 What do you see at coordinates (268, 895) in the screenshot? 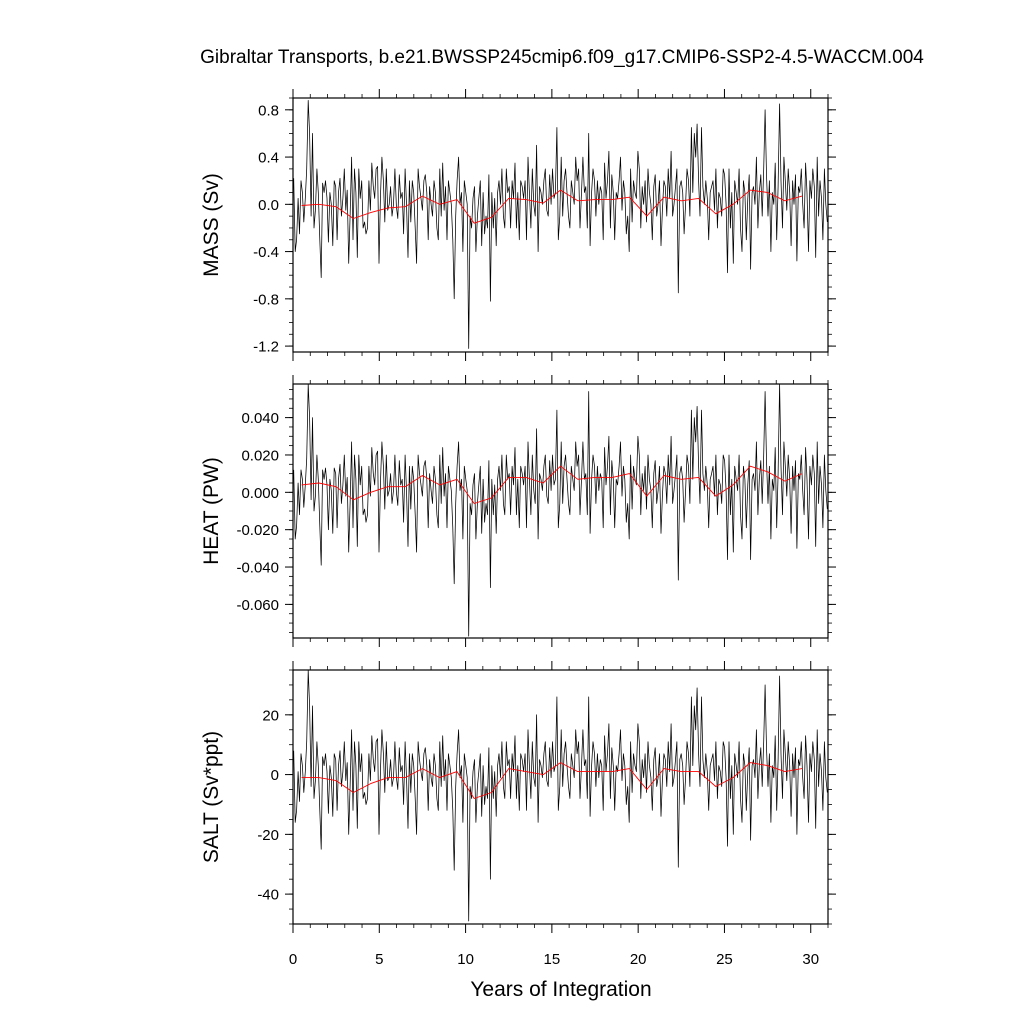
I see `y-tick-label: -40` at bounding box center [268, 895].